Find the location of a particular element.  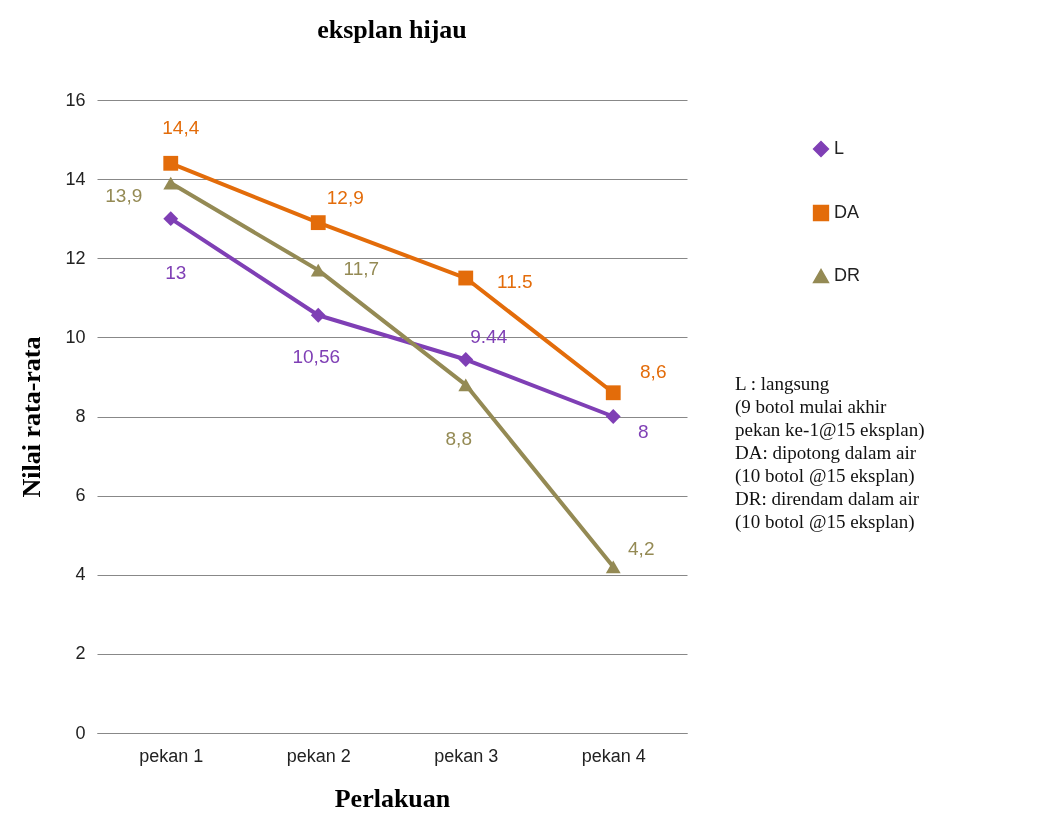

text: L : langsung (9 botol mulai akhir pekan ke-1@15 eksplan) is located at coordinates (830, 407).